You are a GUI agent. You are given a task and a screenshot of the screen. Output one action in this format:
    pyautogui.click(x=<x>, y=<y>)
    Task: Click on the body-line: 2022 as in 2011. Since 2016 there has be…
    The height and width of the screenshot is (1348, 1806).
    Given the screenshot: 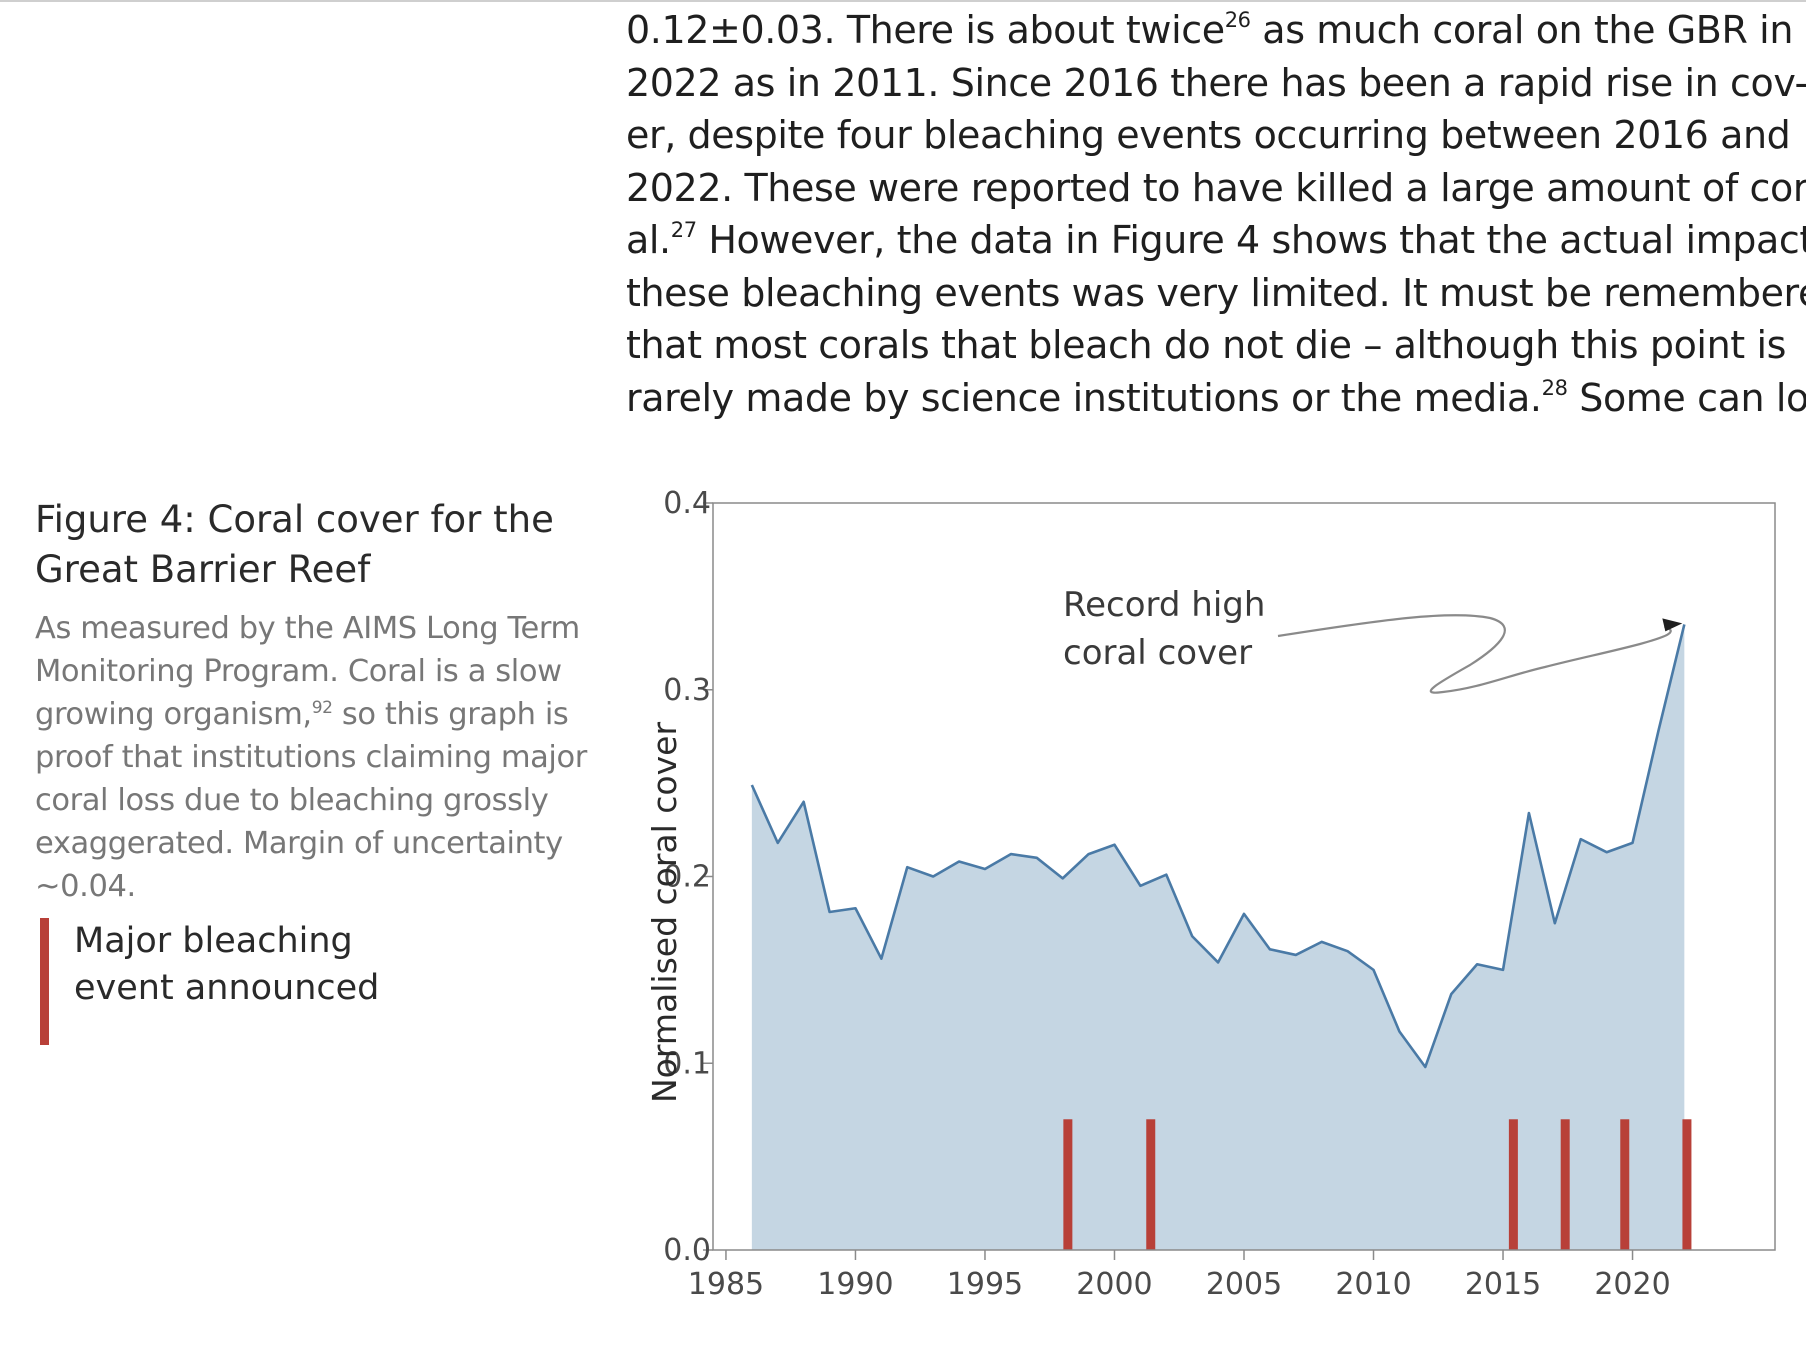 What is the action you would take?
    pyautogui.click(x=1216, y=83)
    